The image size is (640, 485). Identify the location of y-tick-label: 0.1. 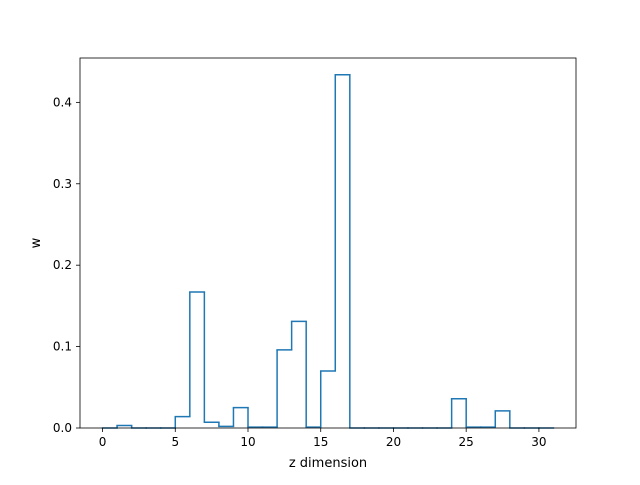
(62, 347).